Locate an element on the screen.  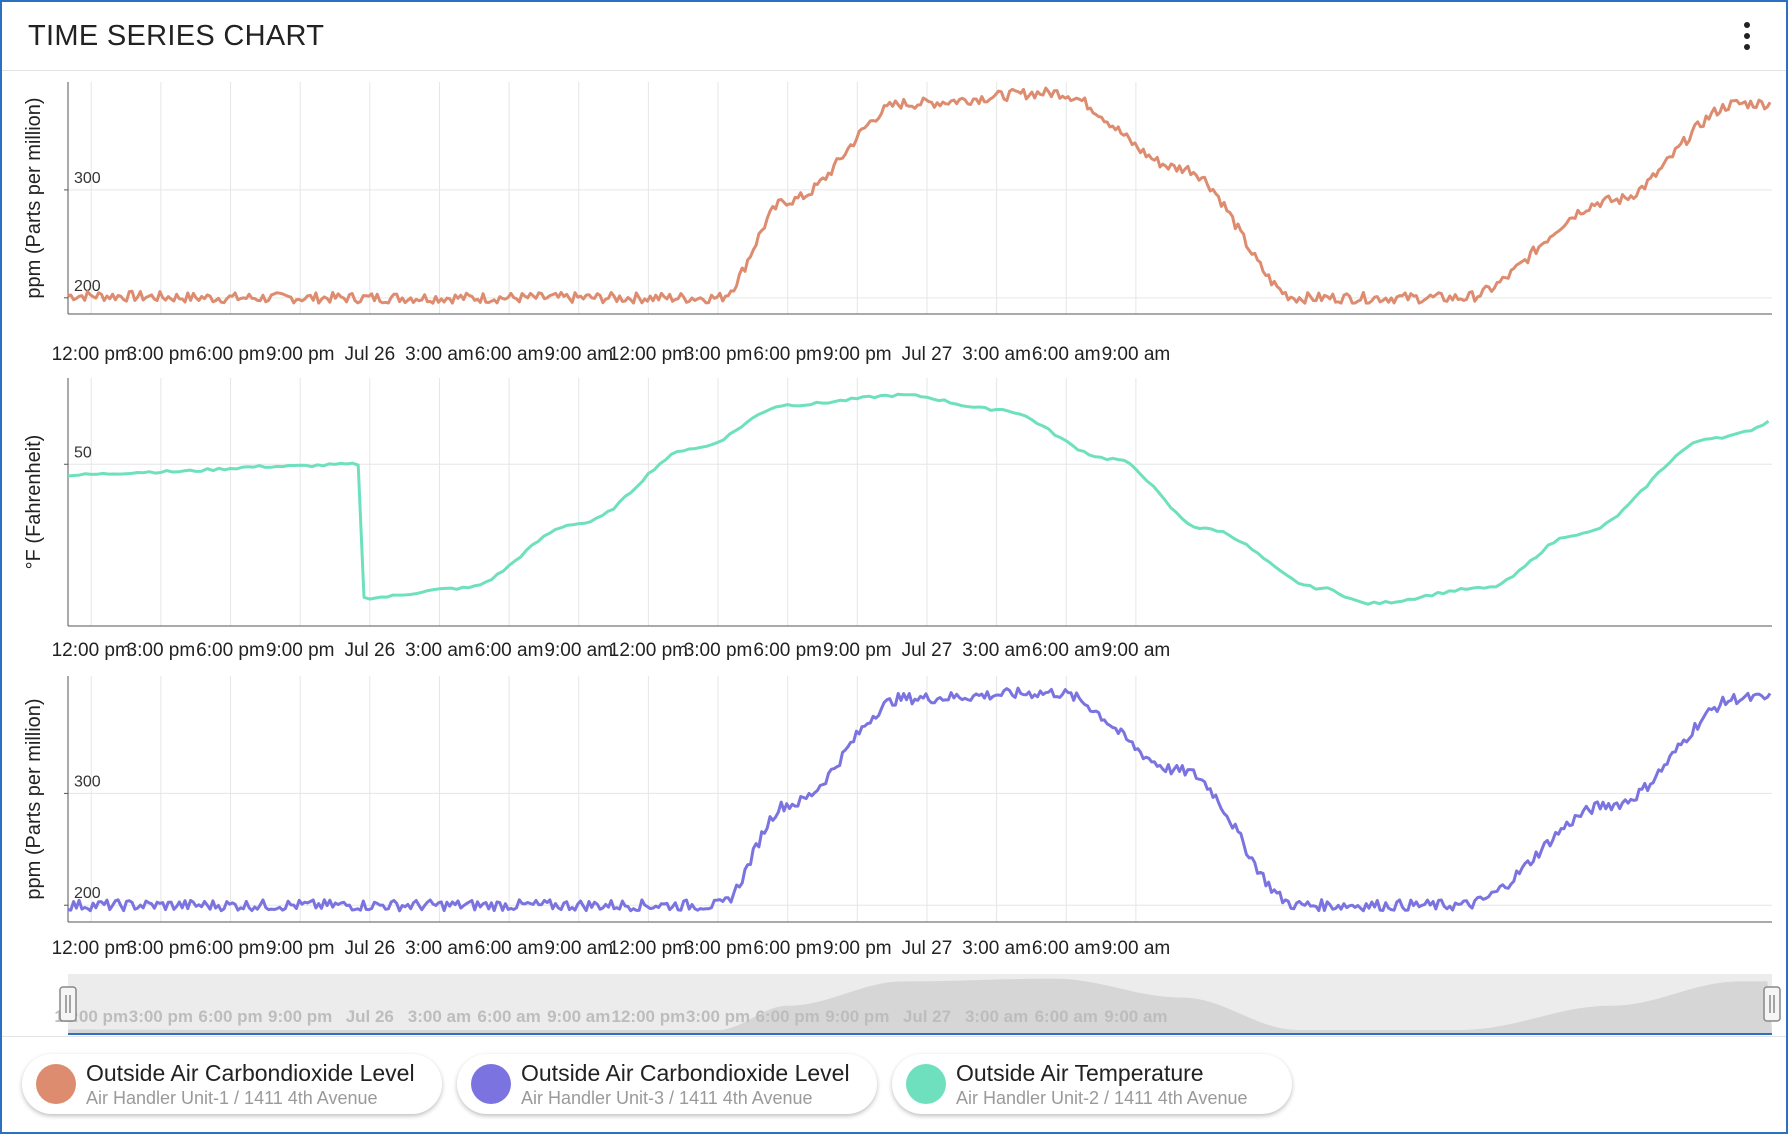
legend-title: Outside Air Temperature is located at coordinates (1080, 1073).